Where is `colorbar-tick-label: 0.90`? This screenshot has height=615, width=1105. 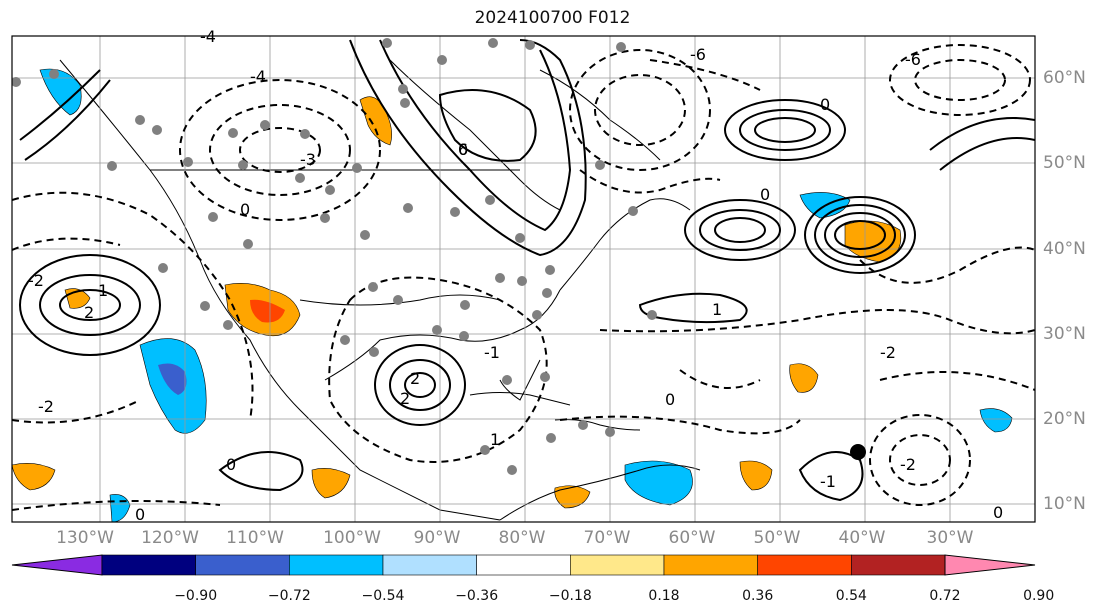 colorbar-tick-label: 0.90 is located at coordinates (1039, 596).